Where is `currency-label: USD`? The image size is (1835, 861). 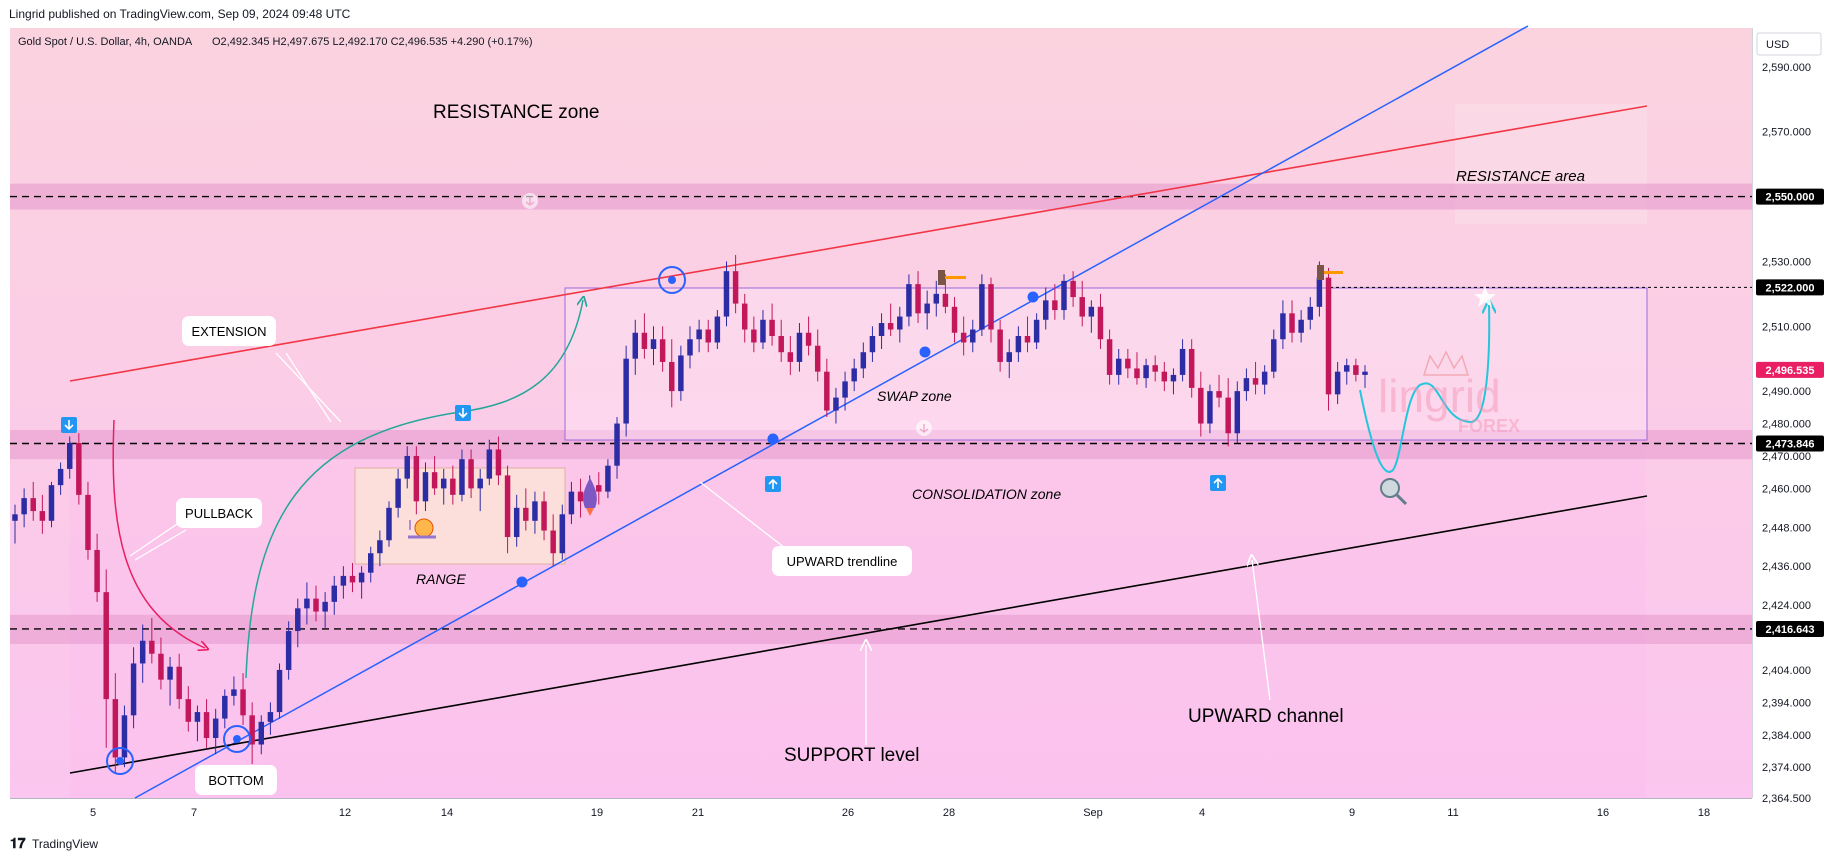 currency-label: USD is located at coordinates (1777, 45).